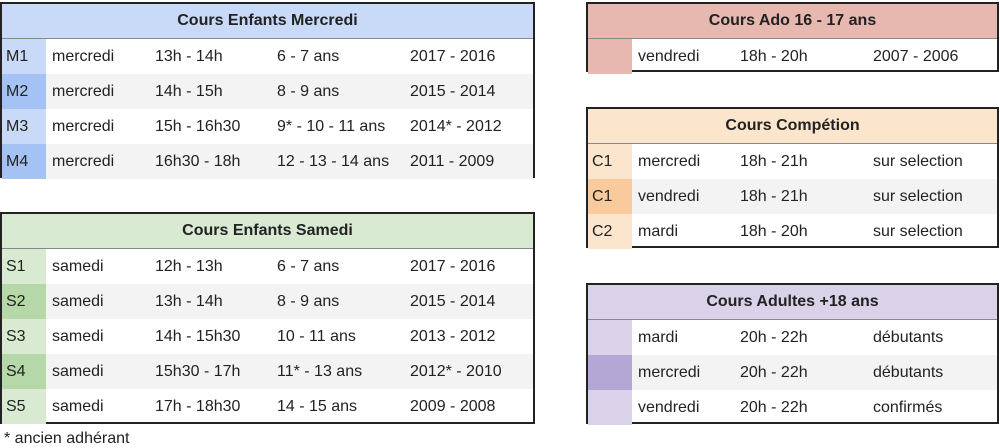 The image size is (1000, 448). I want to click on row-code: C2, so click(610, 231).